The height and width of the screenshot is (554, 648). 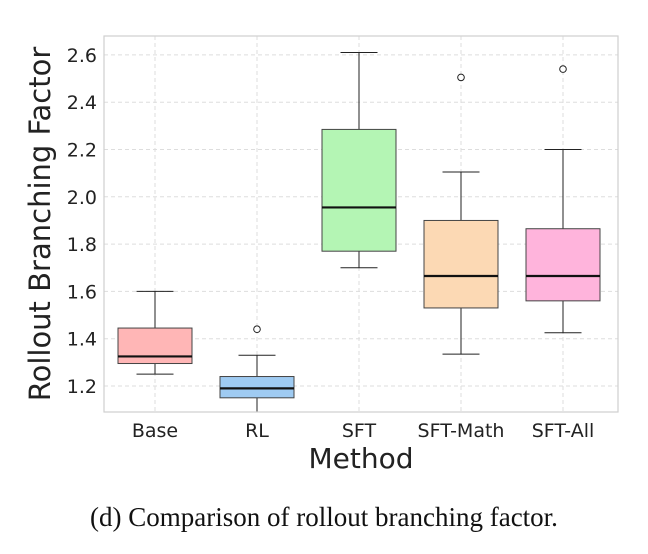 I want to click on x-tick-label: SFT, so click(x=359, y=431).